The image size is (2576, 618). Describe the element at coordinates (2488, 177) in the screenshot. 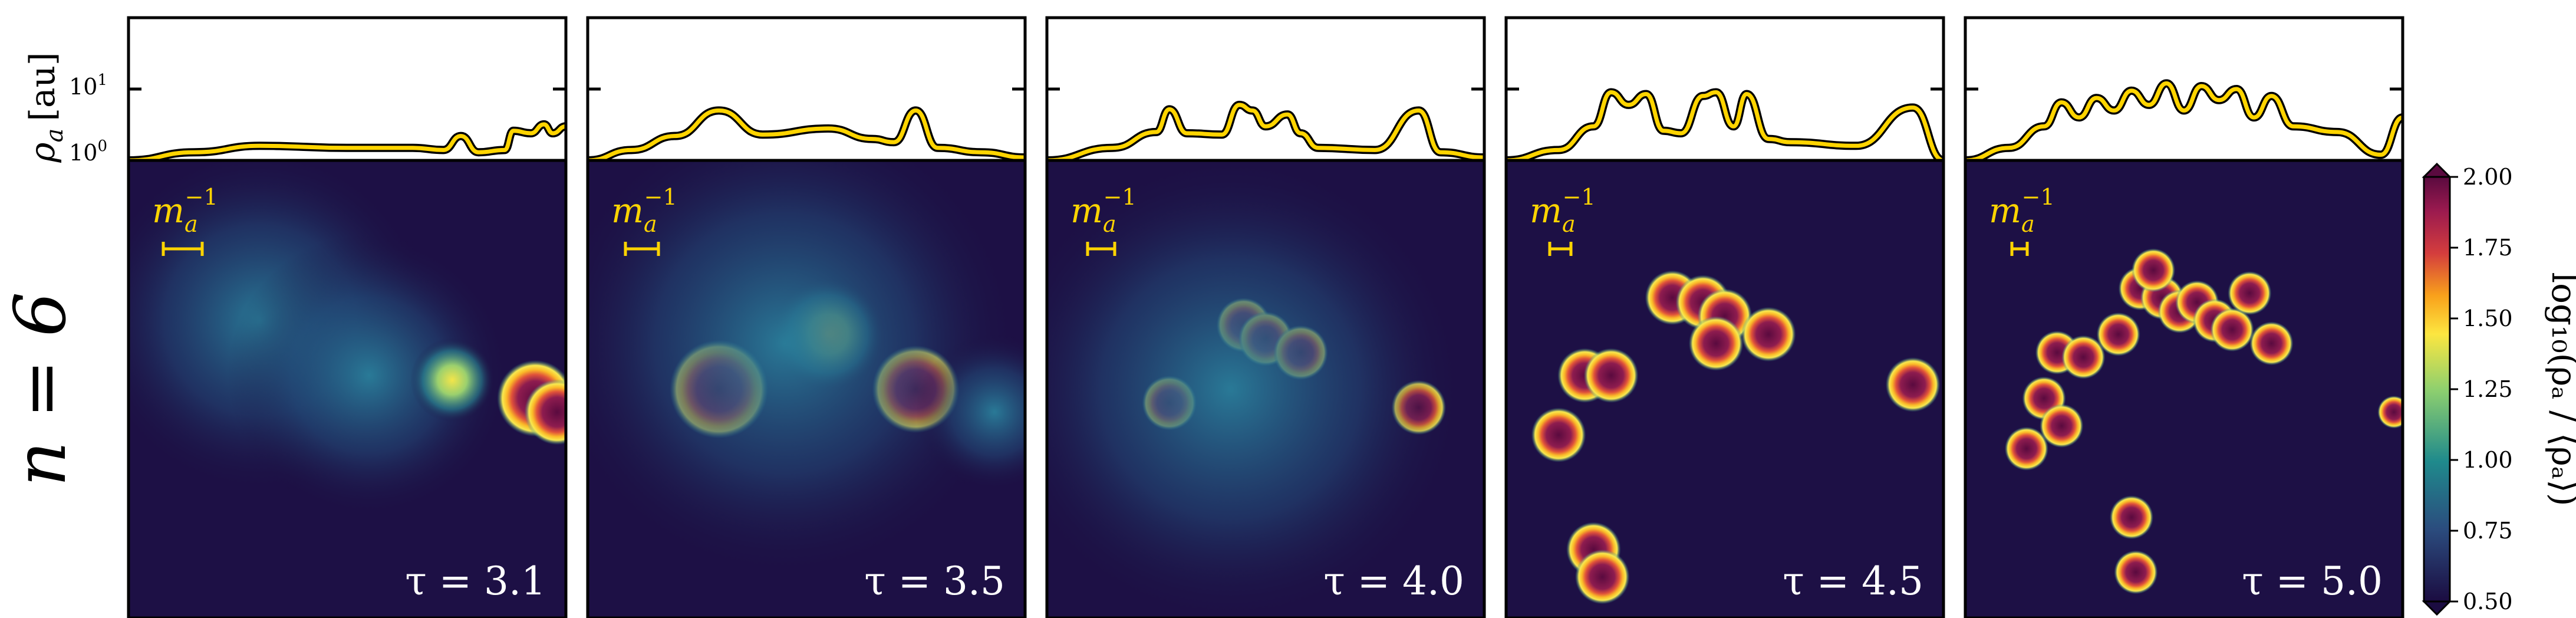

I see `colorbar-tick-label-0: 2.00` at that location.